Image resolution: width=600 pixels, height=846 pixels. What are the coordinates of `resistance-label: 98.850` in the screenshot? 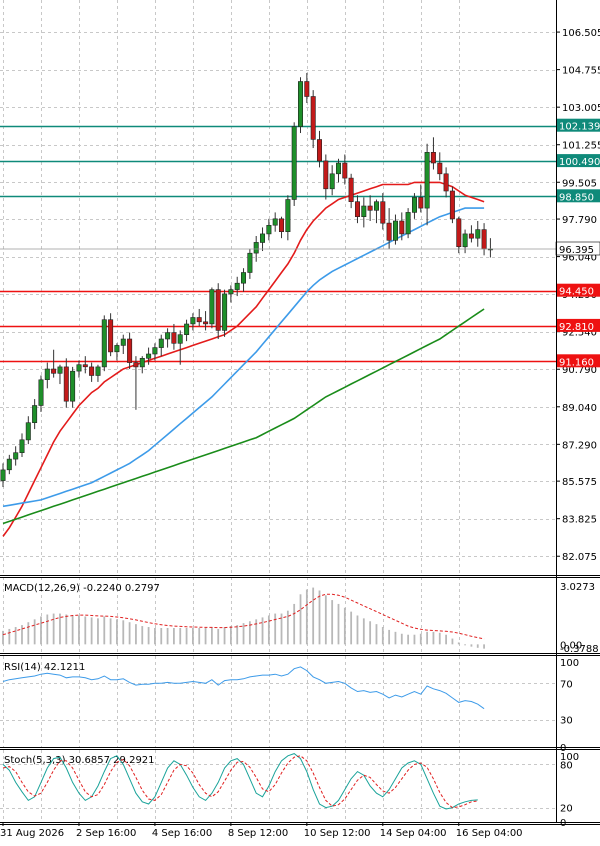 It's located at (576, 197).